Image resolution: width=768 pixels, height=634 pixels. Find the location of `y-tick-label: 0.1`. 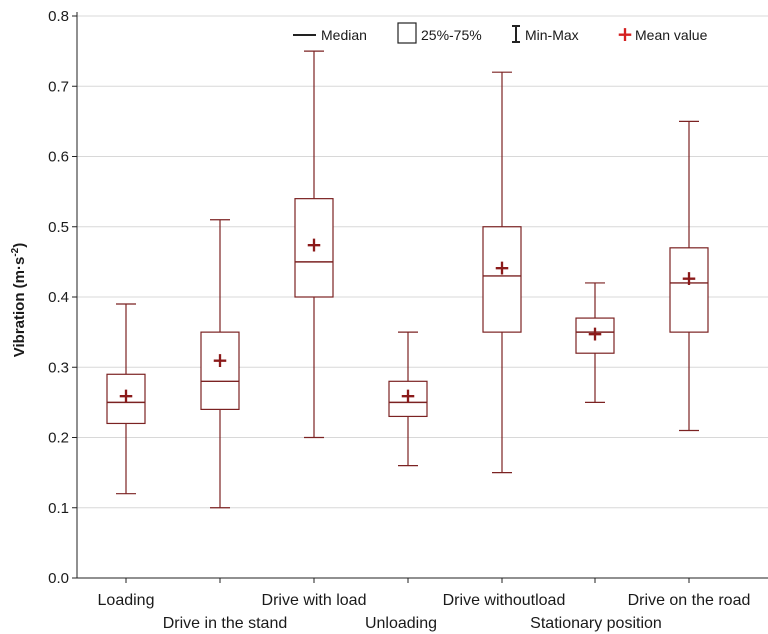

y-tick-label: 0.1 is located at coordinates (58, 508).